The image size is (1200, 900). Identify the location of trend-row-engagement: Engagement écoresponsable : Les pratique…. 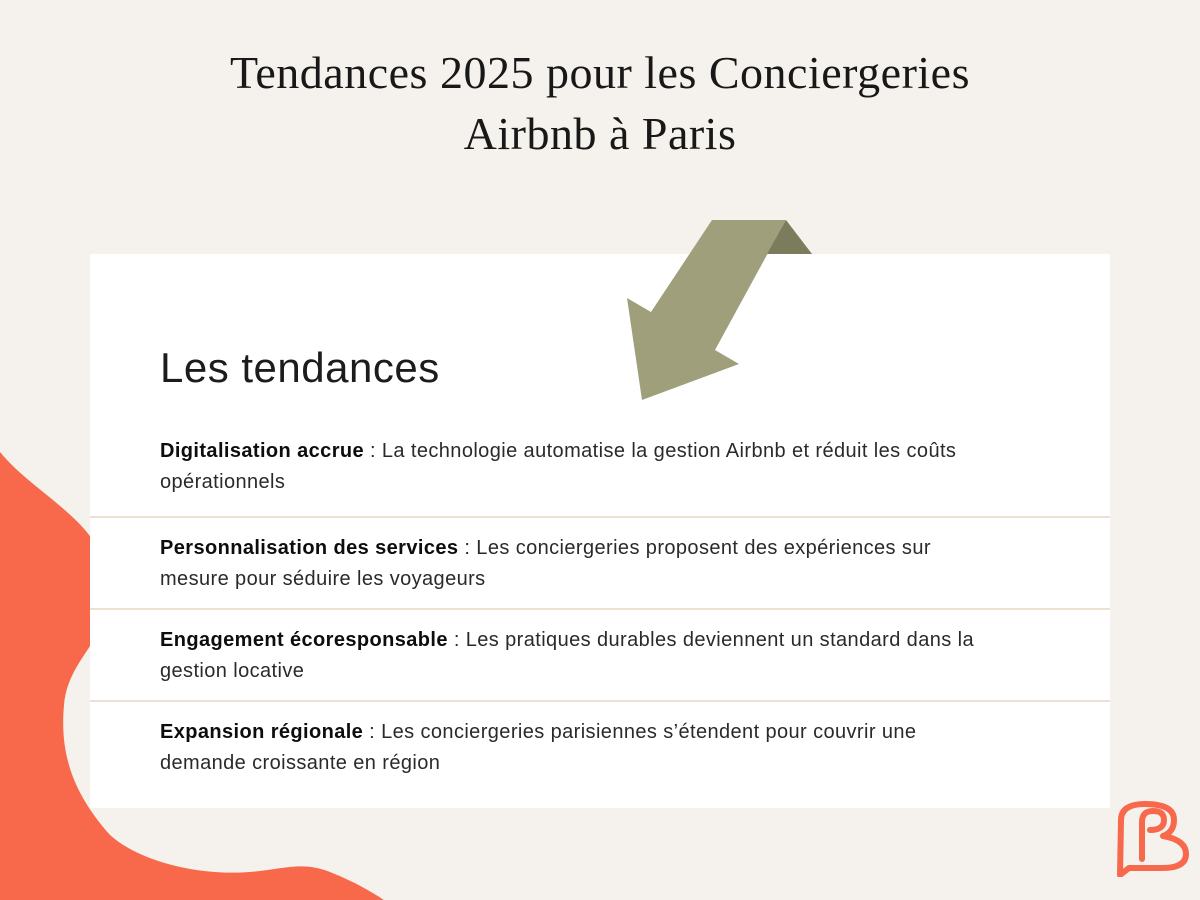
(600, 654).